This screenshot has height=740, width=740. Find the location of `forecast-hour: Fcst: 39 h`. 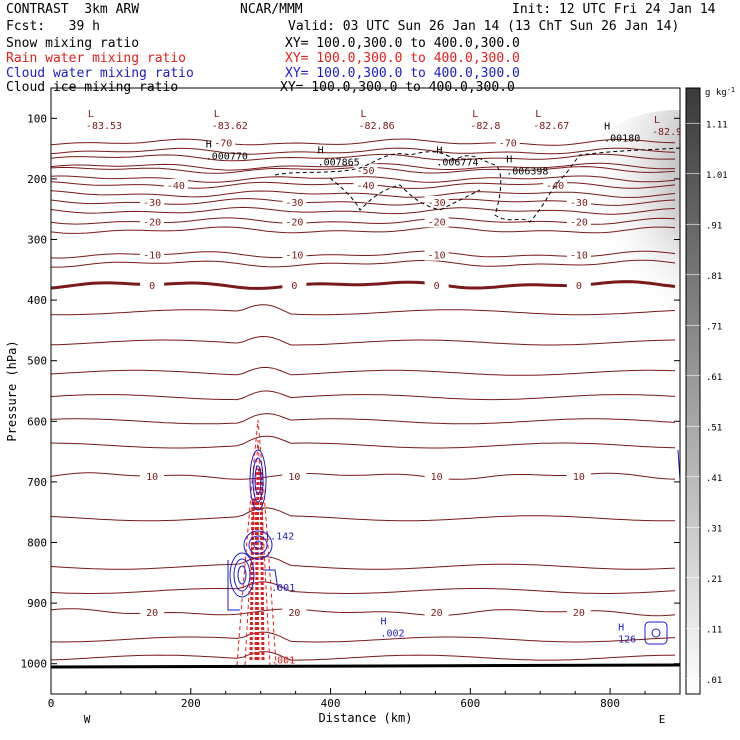

forecast-hour: Fcst: 39 h is located at coordinates (53, 26).